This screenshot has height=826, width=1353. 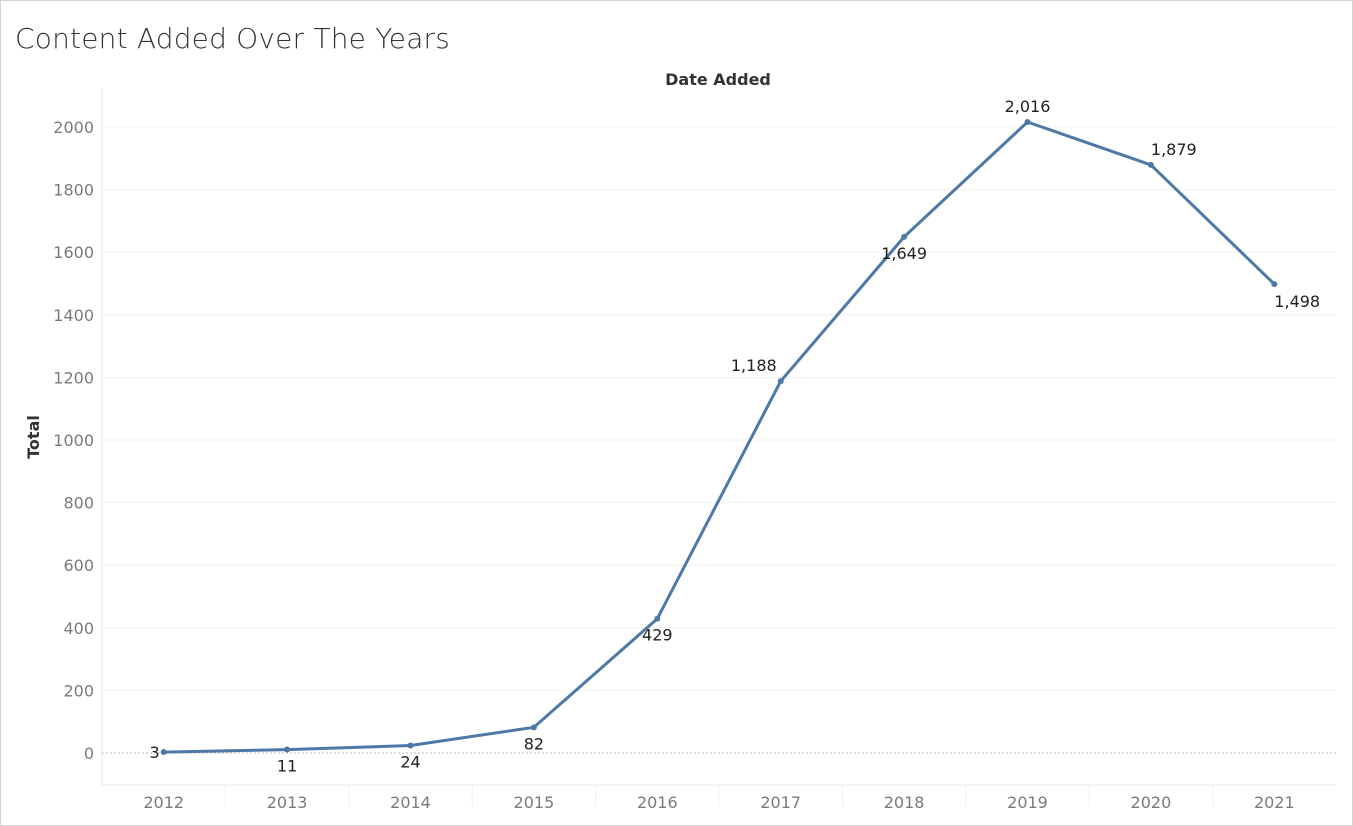 I want to click on y-tick-label: 1000, so click(x=73, y=440).